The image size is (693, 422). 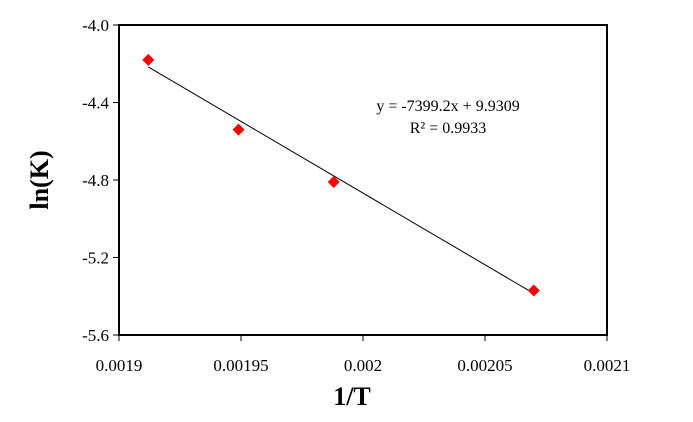 What do you see at coordinates (95, 180) in the screenshot?
I see `y-tick-label: -4.8` at bounding box center [95, 180].